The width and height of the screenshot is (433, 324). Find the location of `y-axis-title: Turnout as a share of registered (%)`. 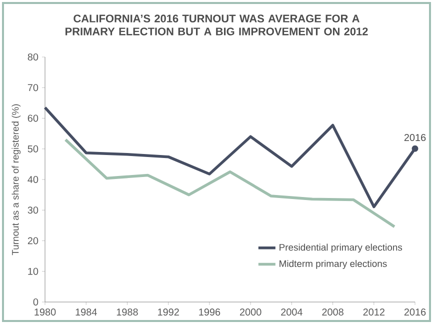

y-axis-title: Turnout as a share of registered (%) is located at coordinates (16, 180).